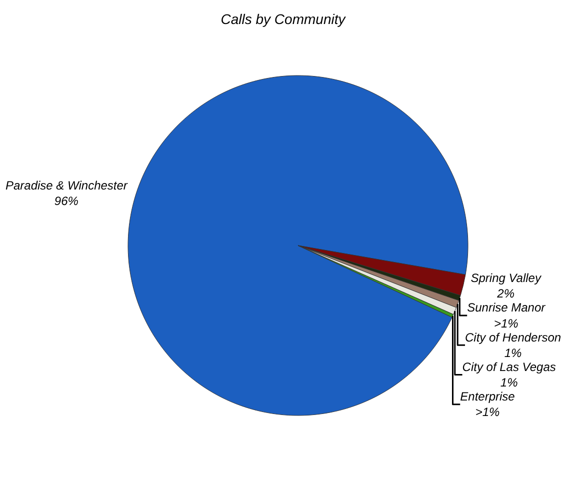 Image resolution: width=566 pixels, height=481 pixels. Describe the element at coordinates (506, 278) in the screenshot. I see `slice-label: Spring Valley` at that location.